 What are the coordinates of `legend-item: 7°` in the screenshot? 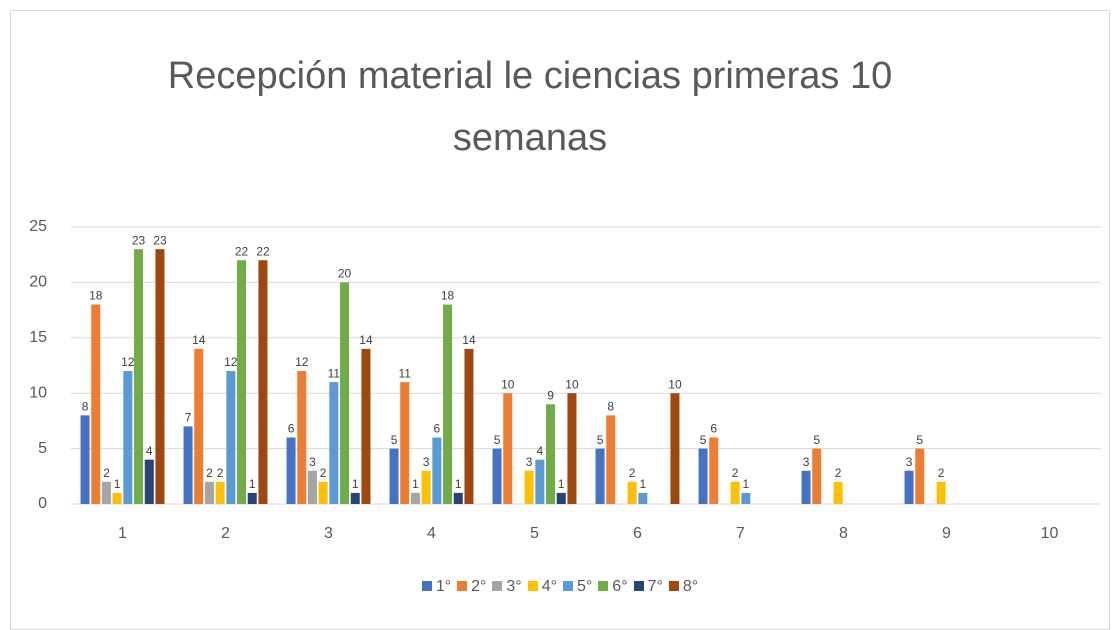 It's located at (648, 587).